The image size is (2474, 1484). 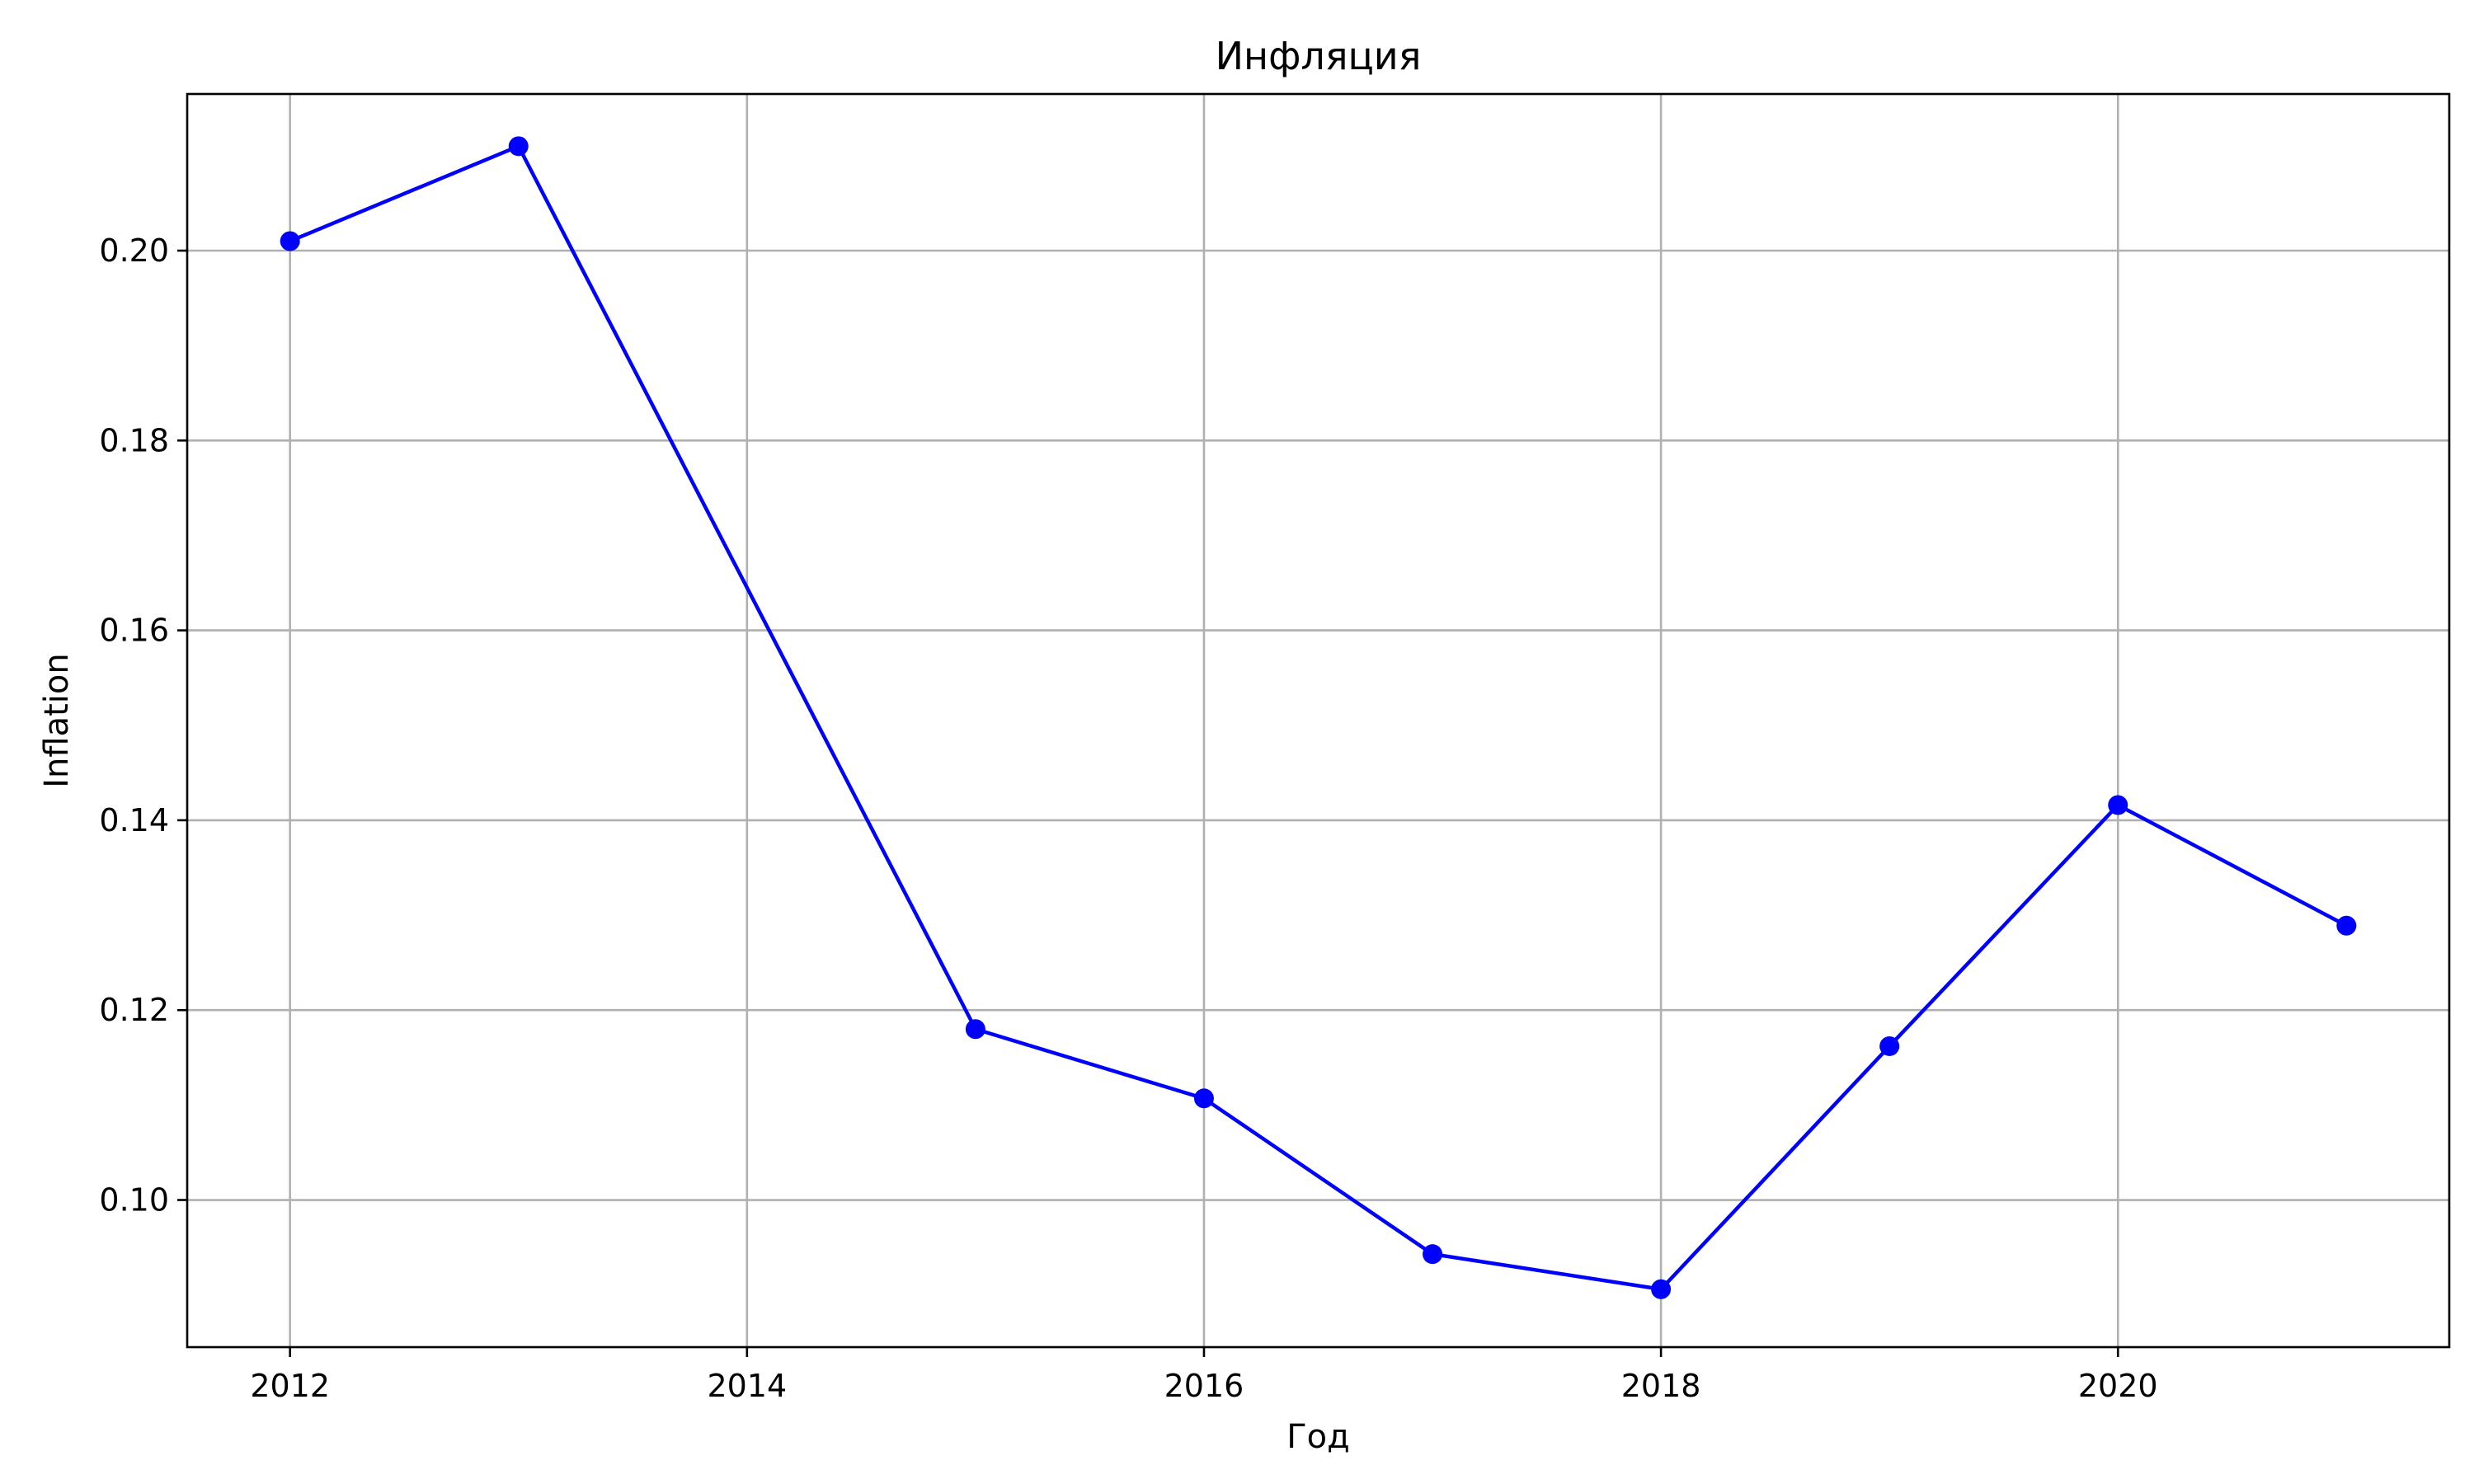 I want to click on y-tick-label: 0.14, so click(x=134, y=820).